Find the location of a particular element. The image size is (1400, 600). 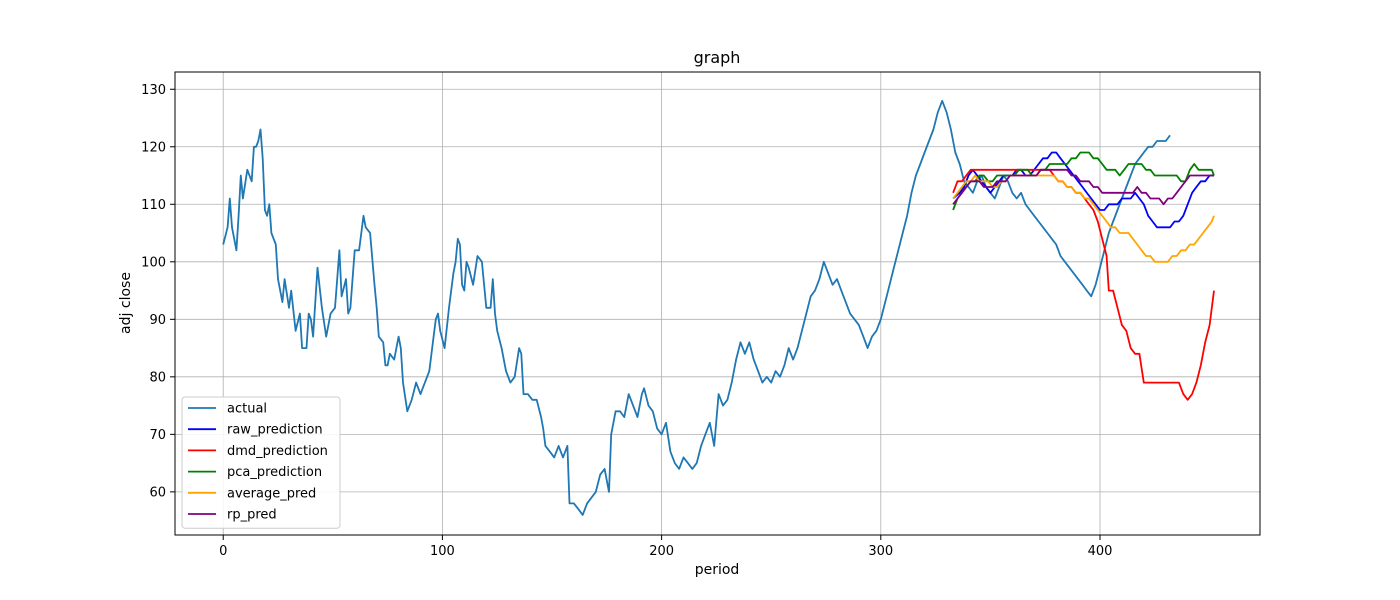

legend-label: raw_prediction is located at coordinates (275, 430).